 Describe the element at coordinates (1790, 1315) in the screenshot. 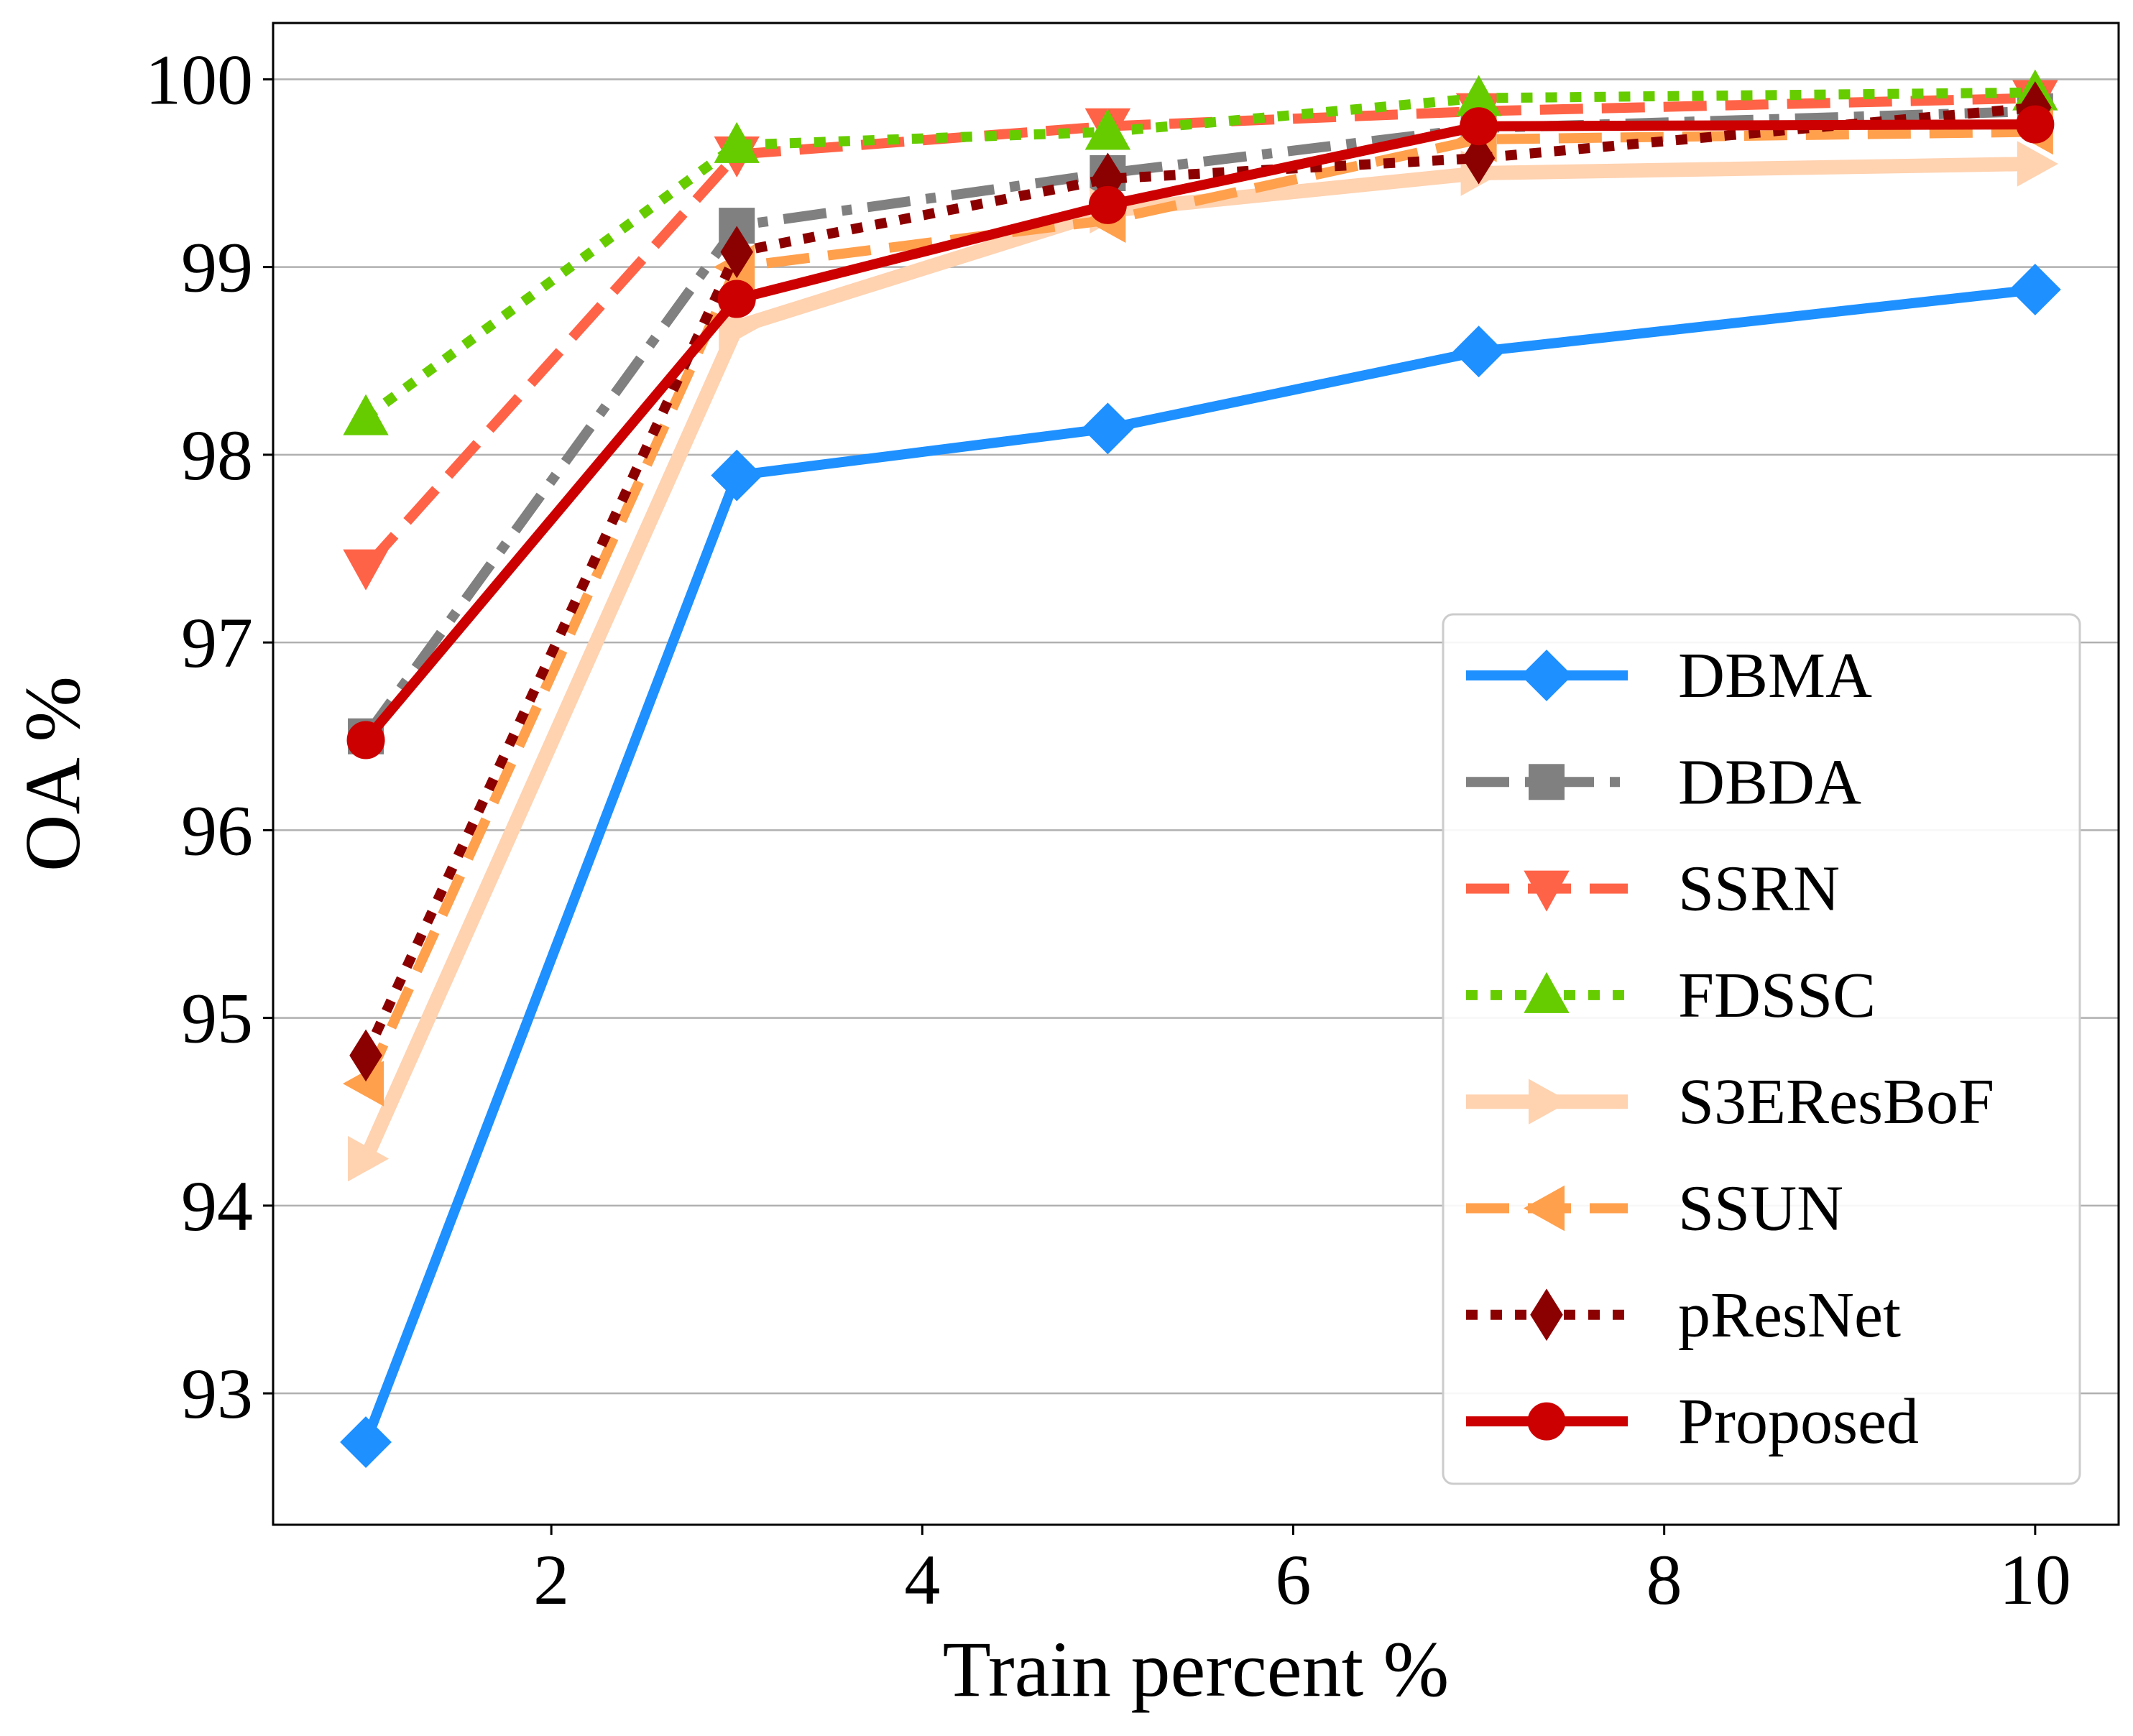

I see `legend-label: pResNet` at that location.